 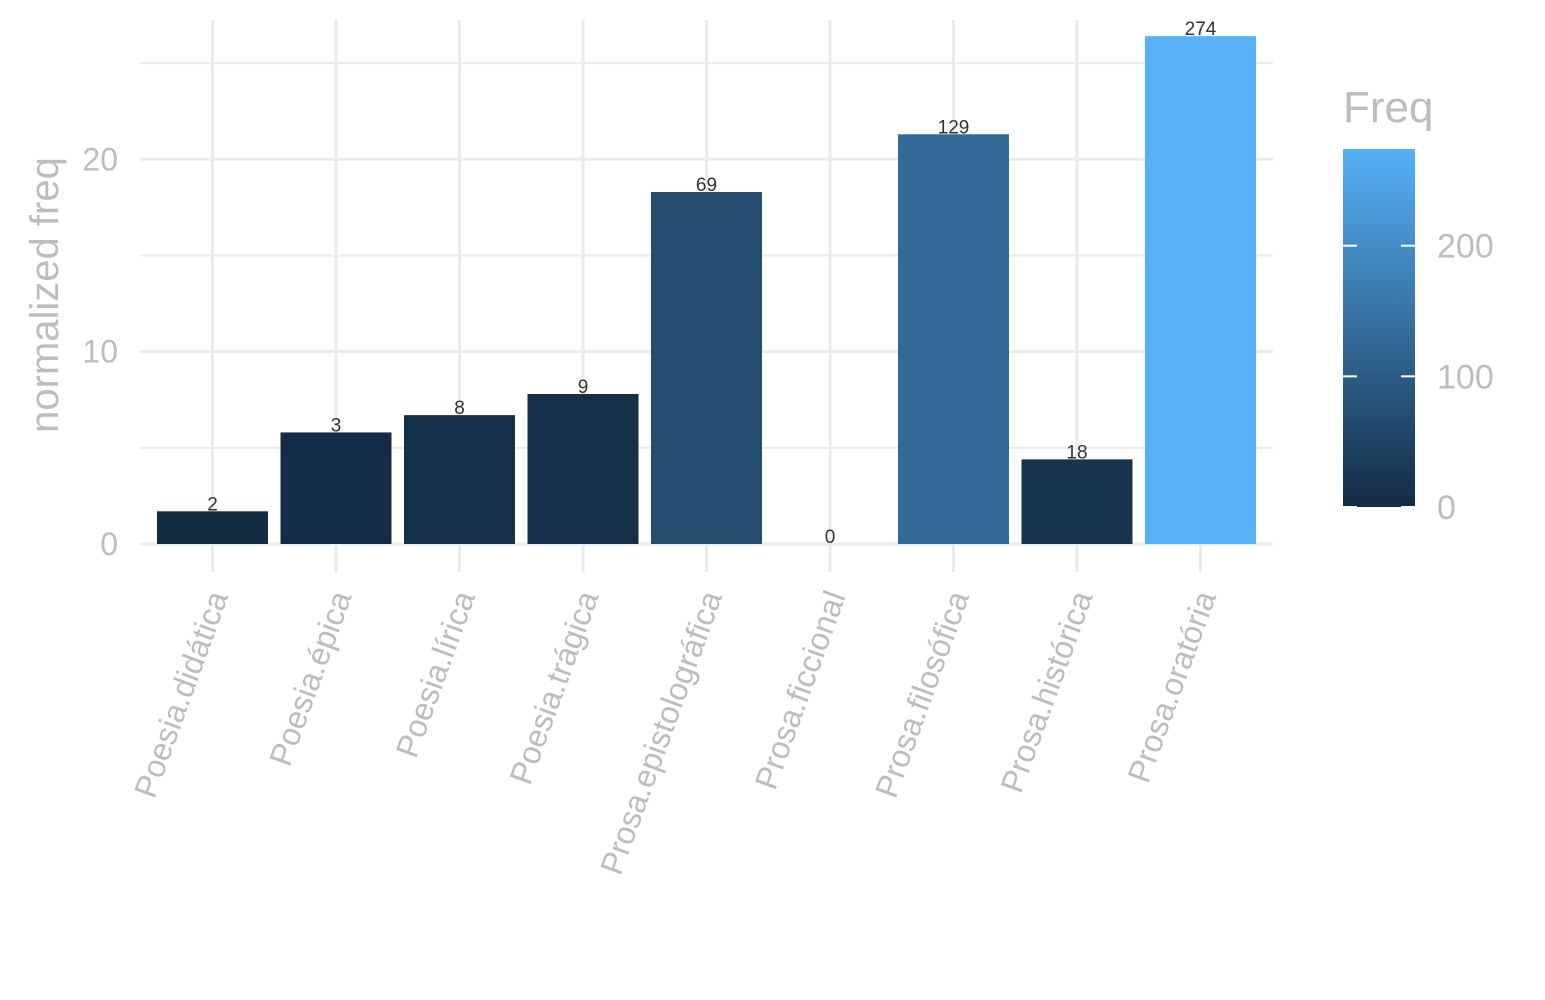 What do you see at coordinates (553, 687) in the screenshot?
I see `x-tick-label: Poesia.trágica` at bounding box center [553, 687].